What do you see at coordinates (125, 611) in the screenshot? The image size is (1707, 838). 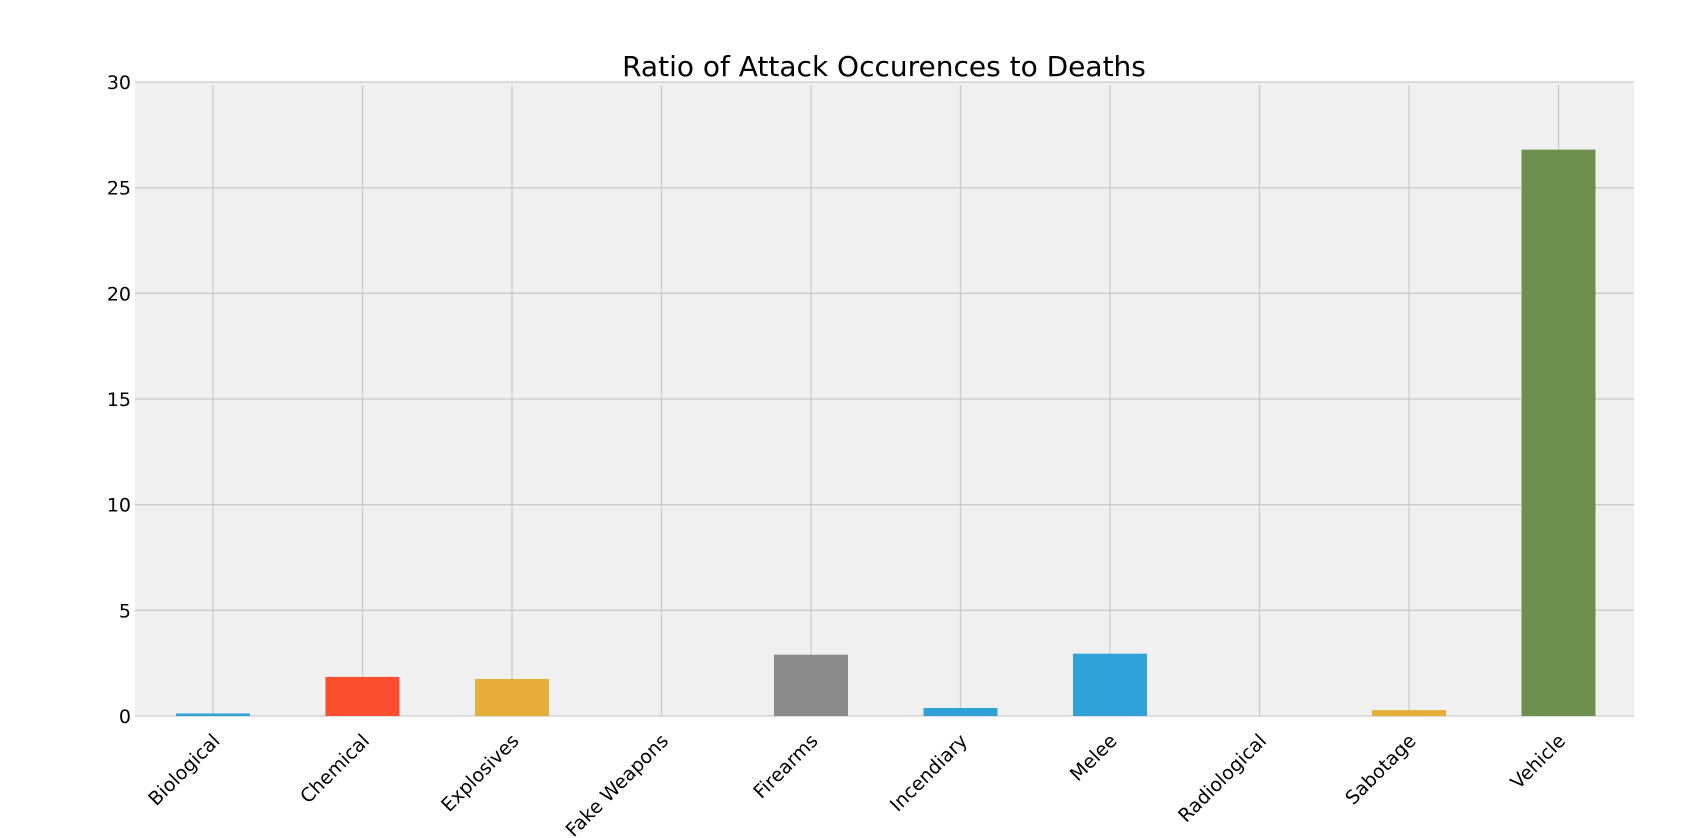 I see `y-tick-label: 5` at bounding box center [125, 611].